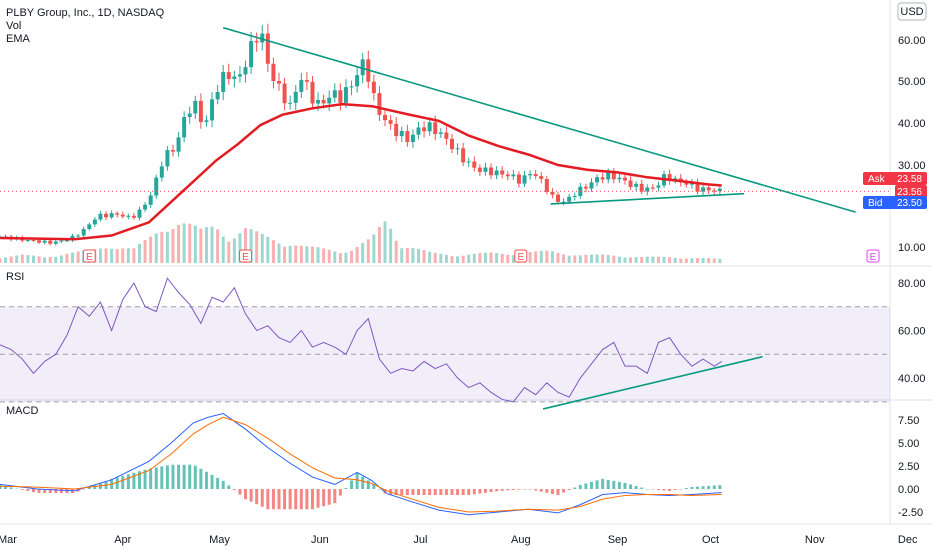 This screenshot has width=932, height=550. Describe the element at coordinates (912, 11) in the screenshot. I see `currency-button: USD` at that location.